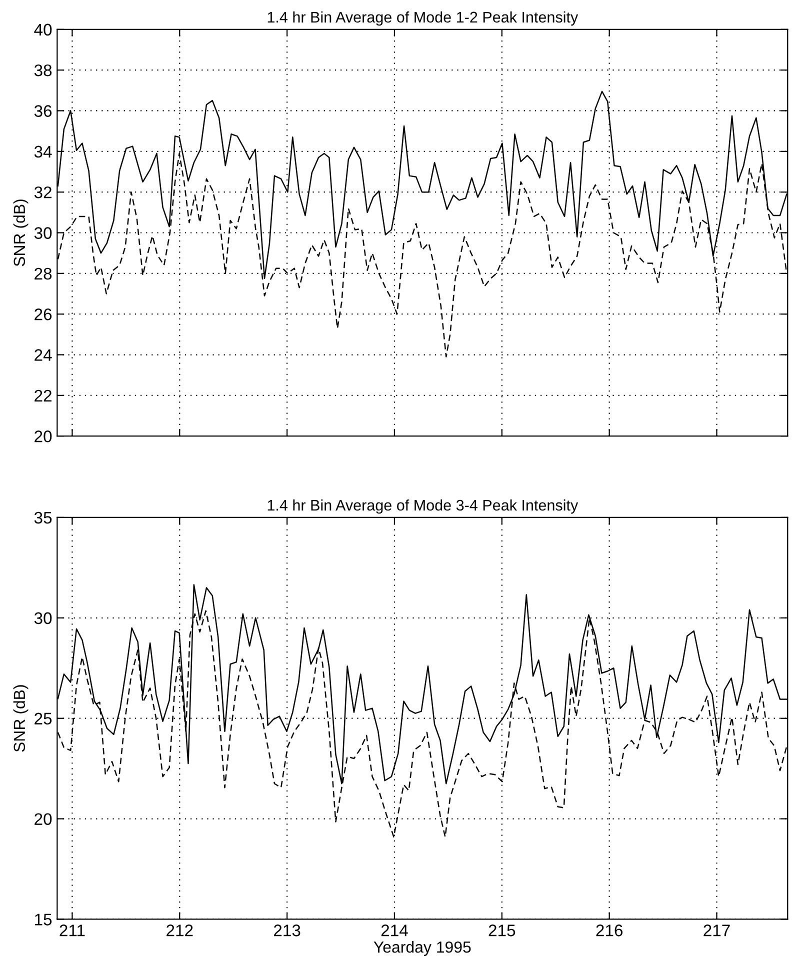  Describe the element at coordinates (423, 18) in the screenshot. I see `chart-title: 1.4 hr Bin Average of Mode 1-2 Peak Intensity` at that location.